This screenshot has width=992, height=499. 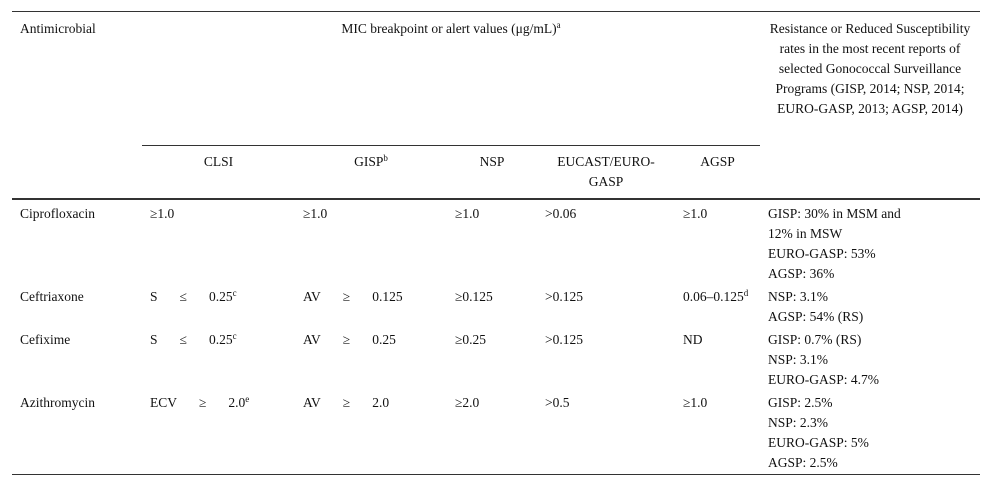 What do you see at coordinates (218, 172) in the screenshot?
I see `subheader-cell: CLSI` at bounding box center [218, 172].